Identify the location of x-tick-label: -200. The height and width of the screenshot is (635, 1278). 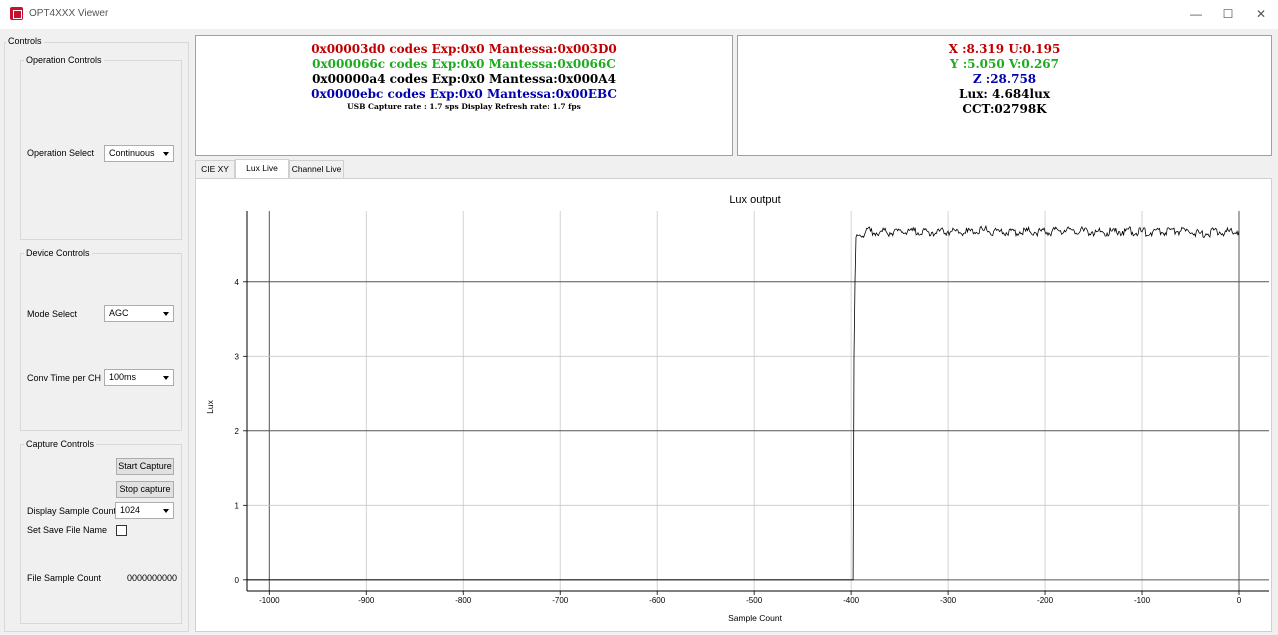
(1045, 600).